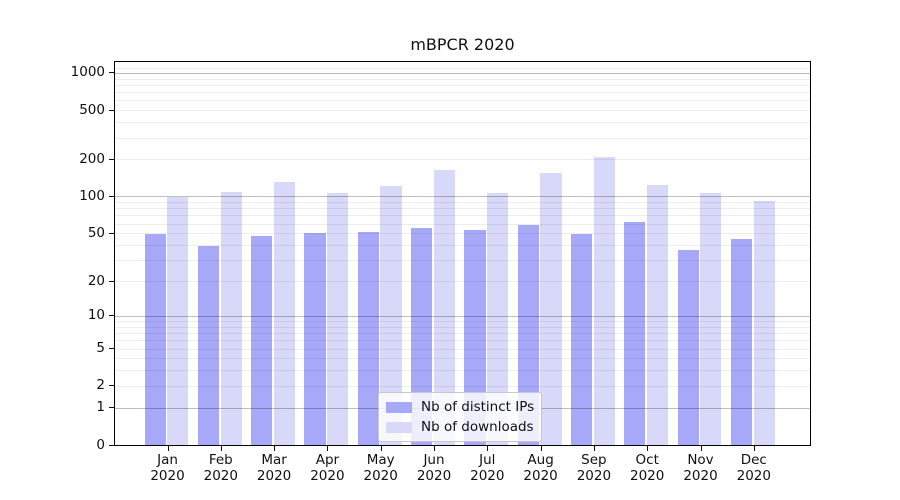  I want to click on y-tick-label: 20, so click(96, 280).